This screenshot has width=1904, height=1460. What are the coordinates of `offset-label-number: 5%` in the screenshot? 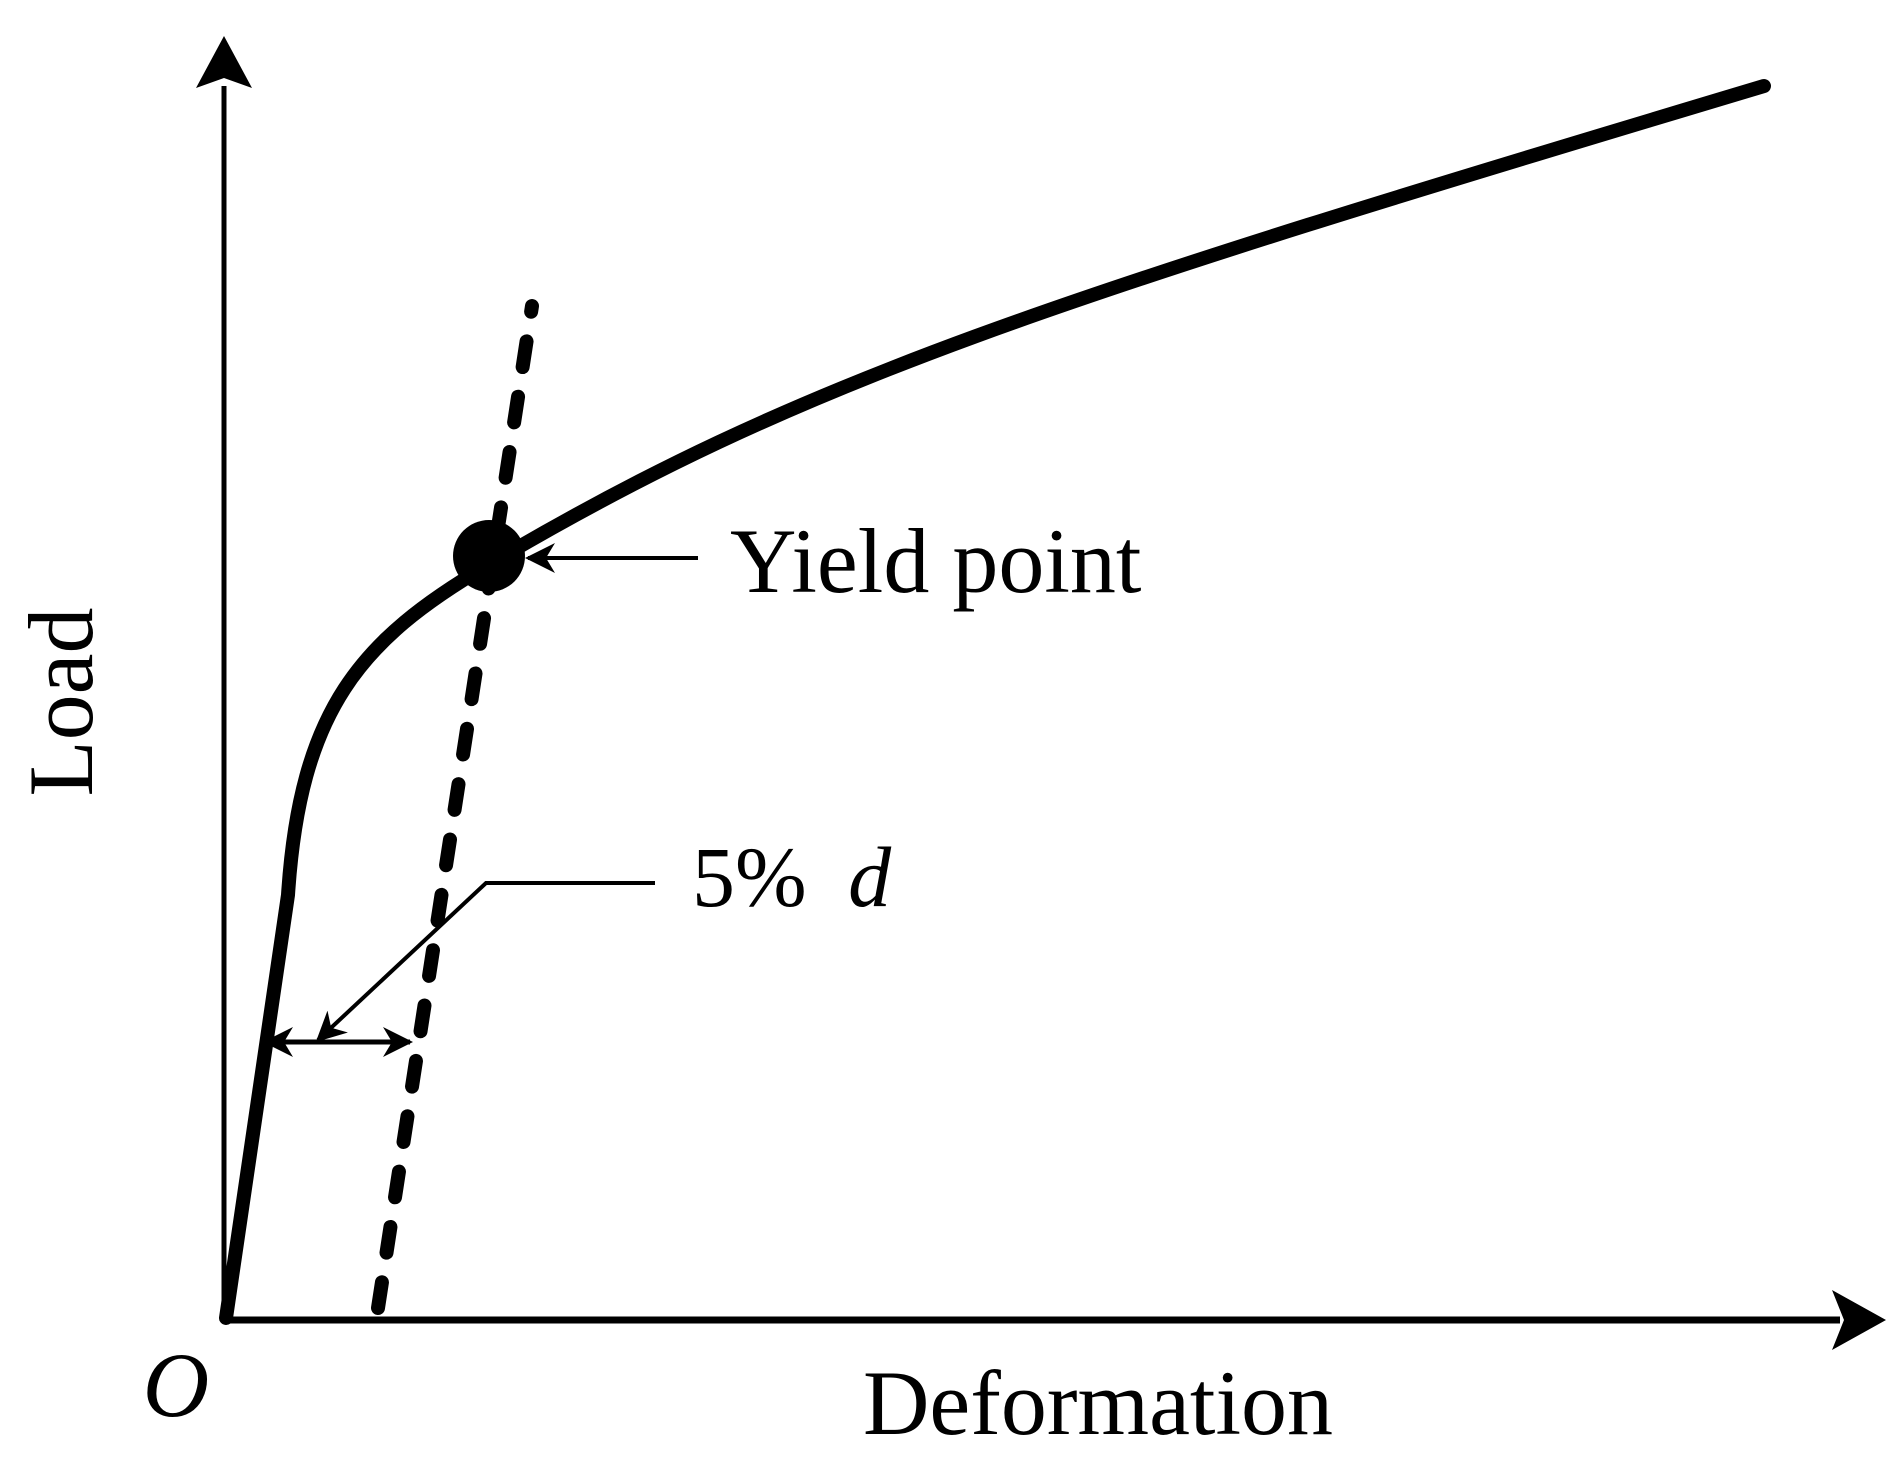 It's located at (749, 877).